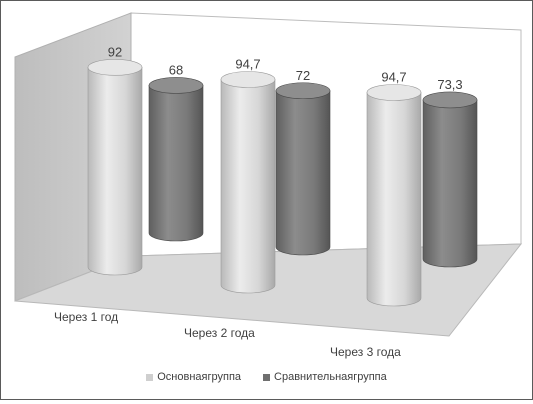  What do you see at coordinates (115, 51) in the screenshot?
I see `data-label-main-1: 92` at bounding box center [115, 51].